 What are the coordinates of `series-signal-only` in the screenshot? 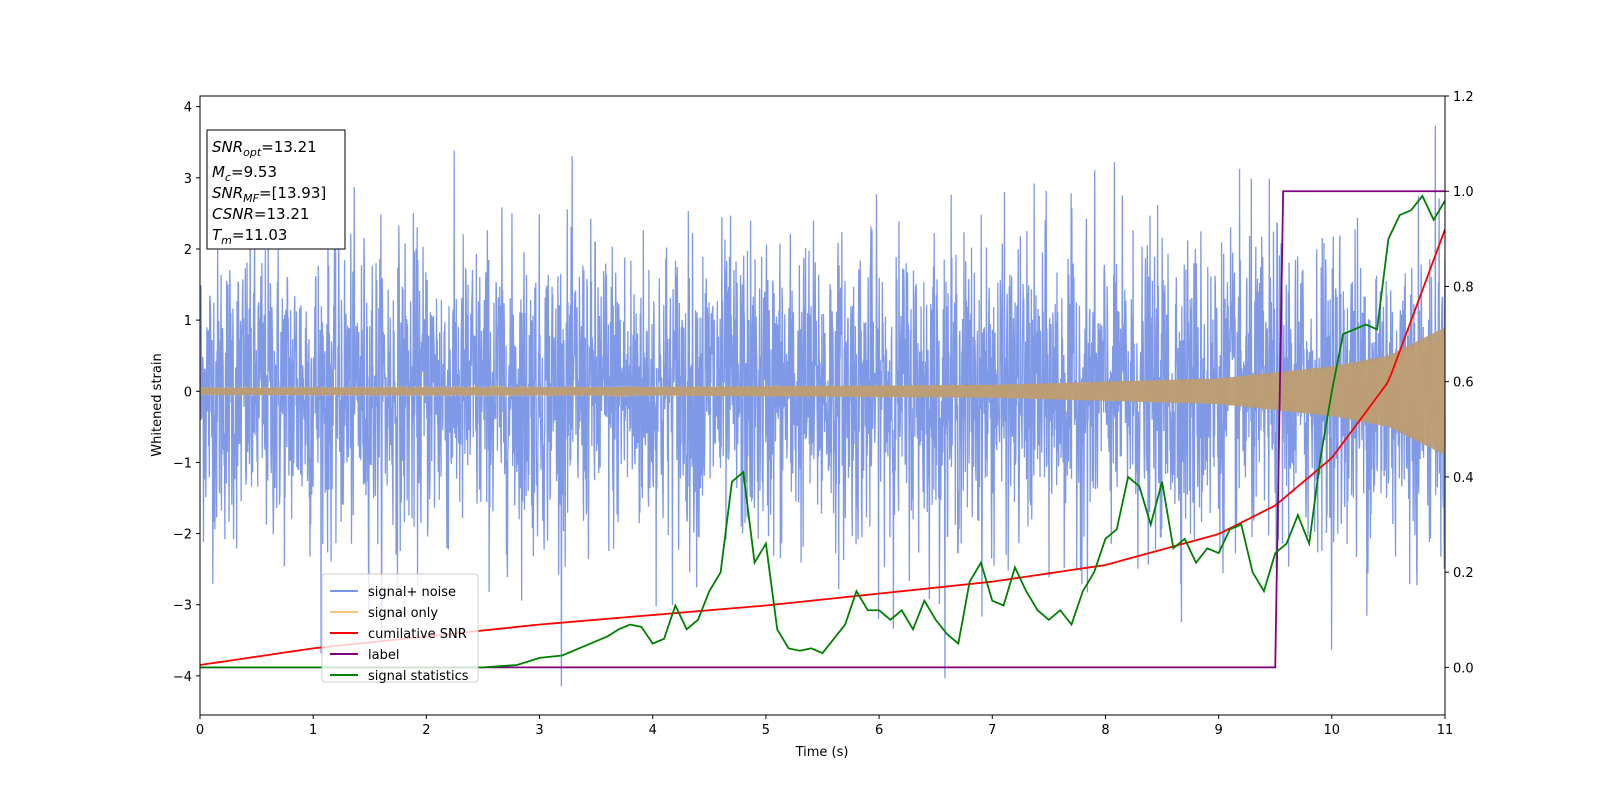 It's located at (822, 391).